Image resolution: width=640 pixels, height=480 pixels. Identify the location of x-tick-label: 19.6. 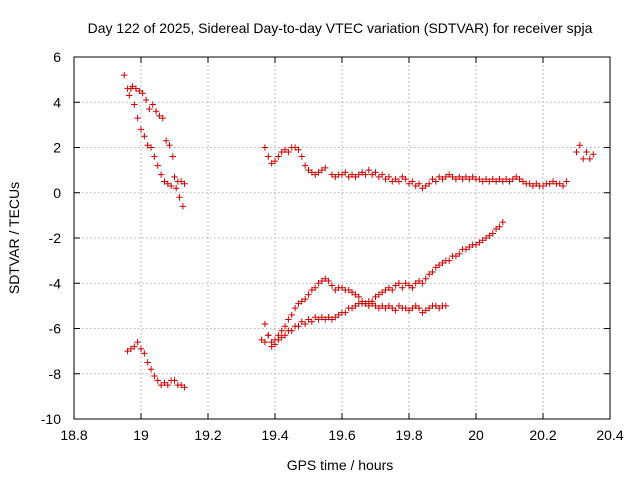
(341, 435).